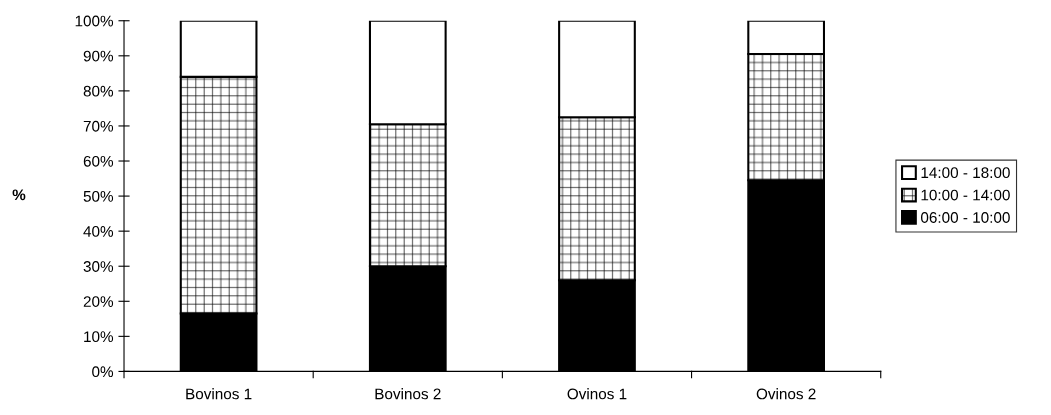  Describe the element at coordinates (98, 196) in the screenshot. I see `y-tick-label: 50%` at that location.